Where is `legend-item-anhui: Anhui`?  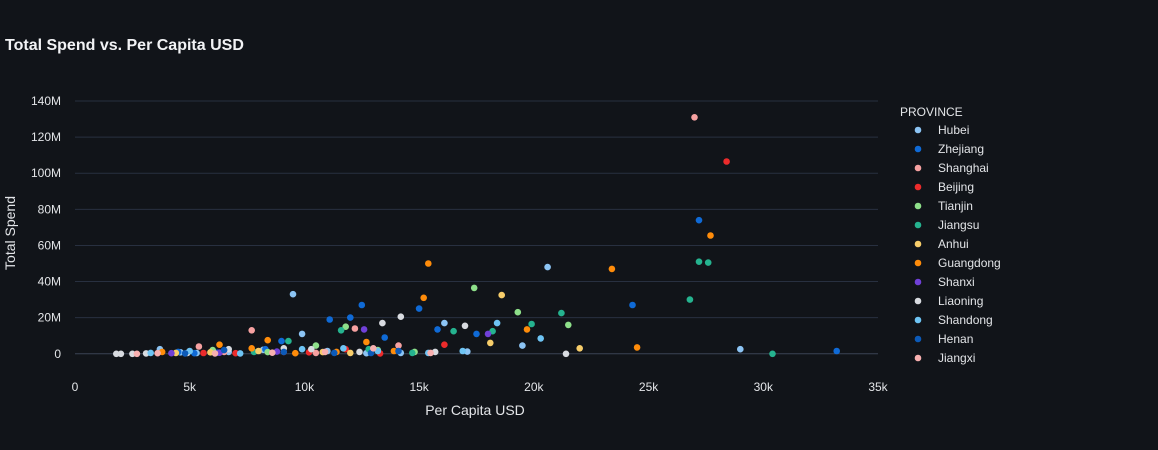 legend-item-anhui: Anhui is located at coordinates (941, 244).